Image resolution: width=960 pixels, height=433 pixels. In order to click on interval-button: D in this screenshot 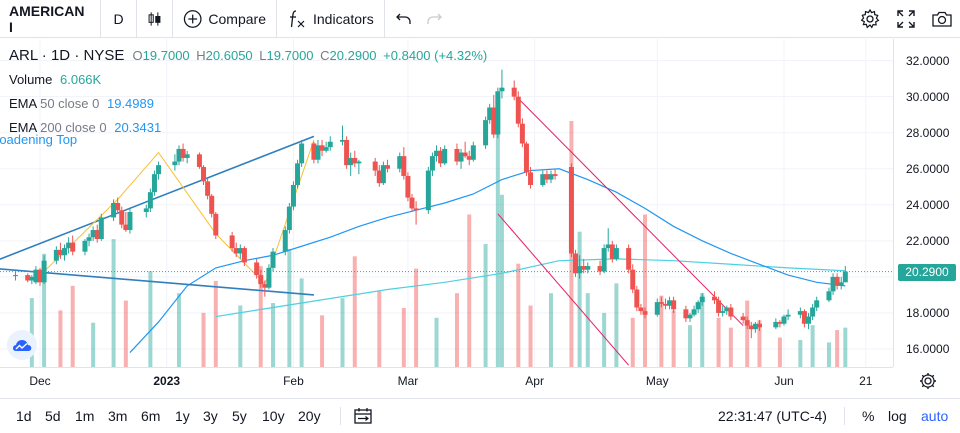, I will do `click(119, 19)`.